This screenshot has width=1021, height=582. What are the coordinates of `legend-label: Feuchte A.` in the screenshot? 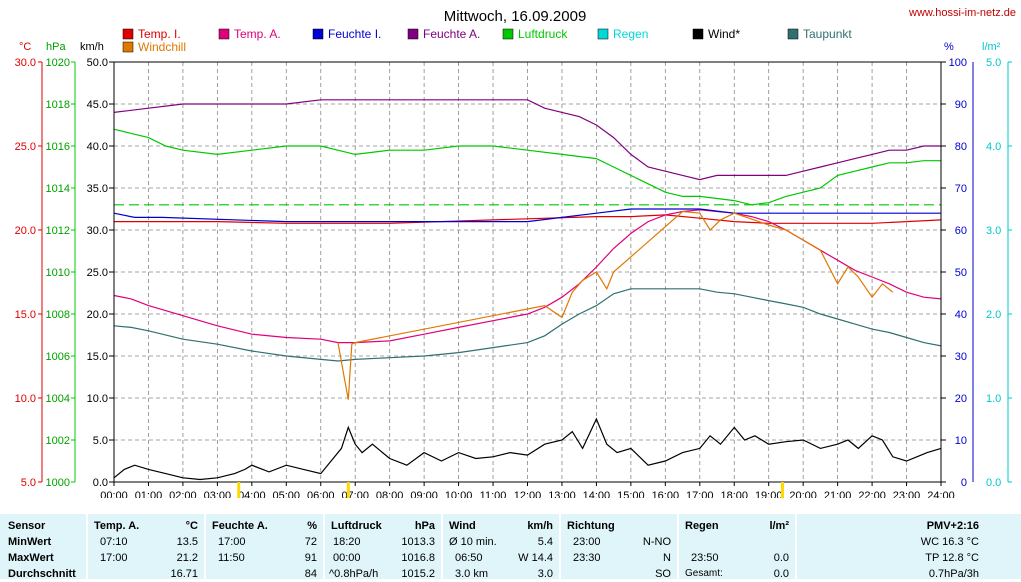 It's located at (451, 34).